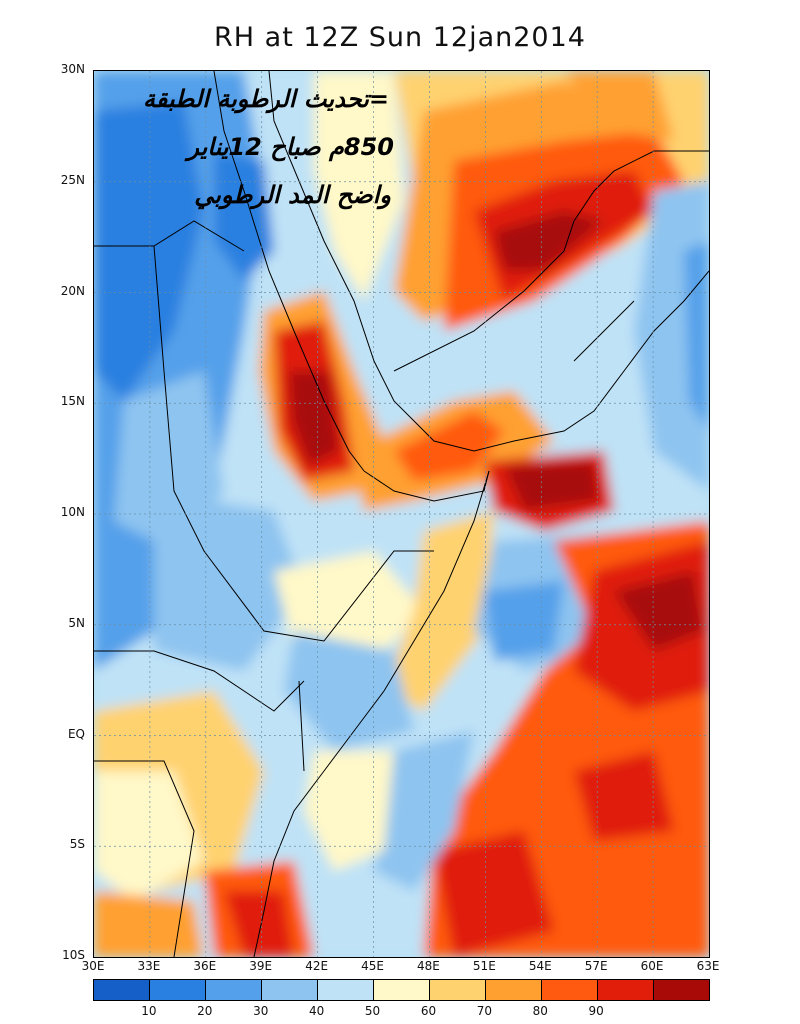 The height and width of the screenshot is (1024, 800). Describe the element at coordinates (316, 1011) in the screenshot. I see `colorbar-label: 40` at that location.